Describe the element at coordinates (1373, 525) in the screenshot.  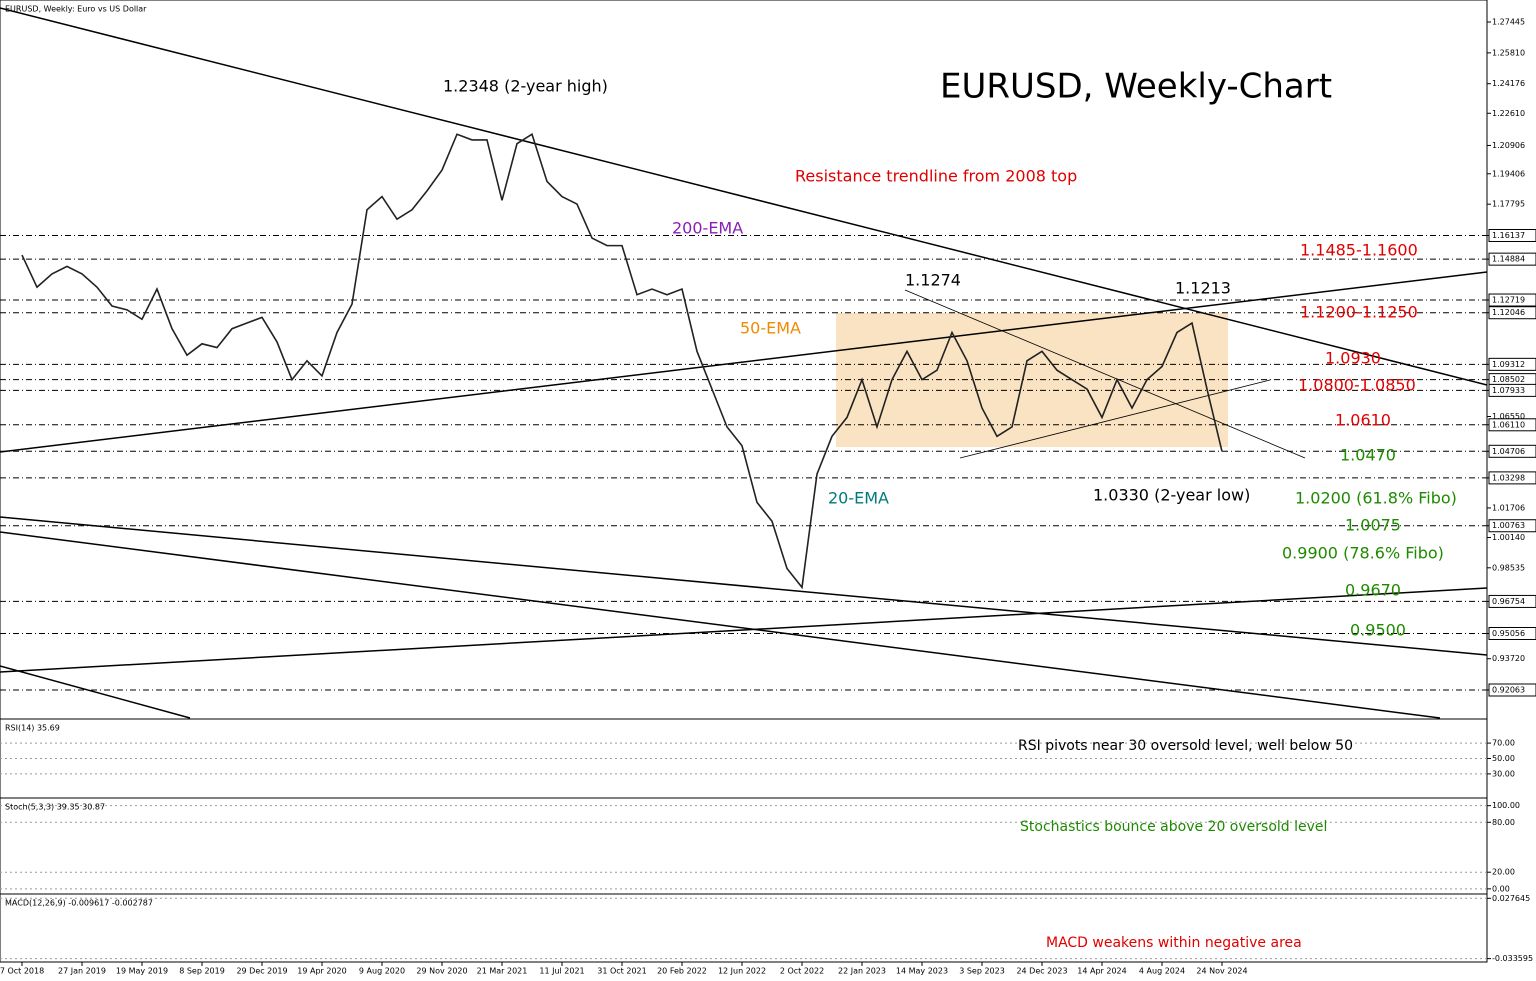
I see `annotation: 1.0075` at that location.